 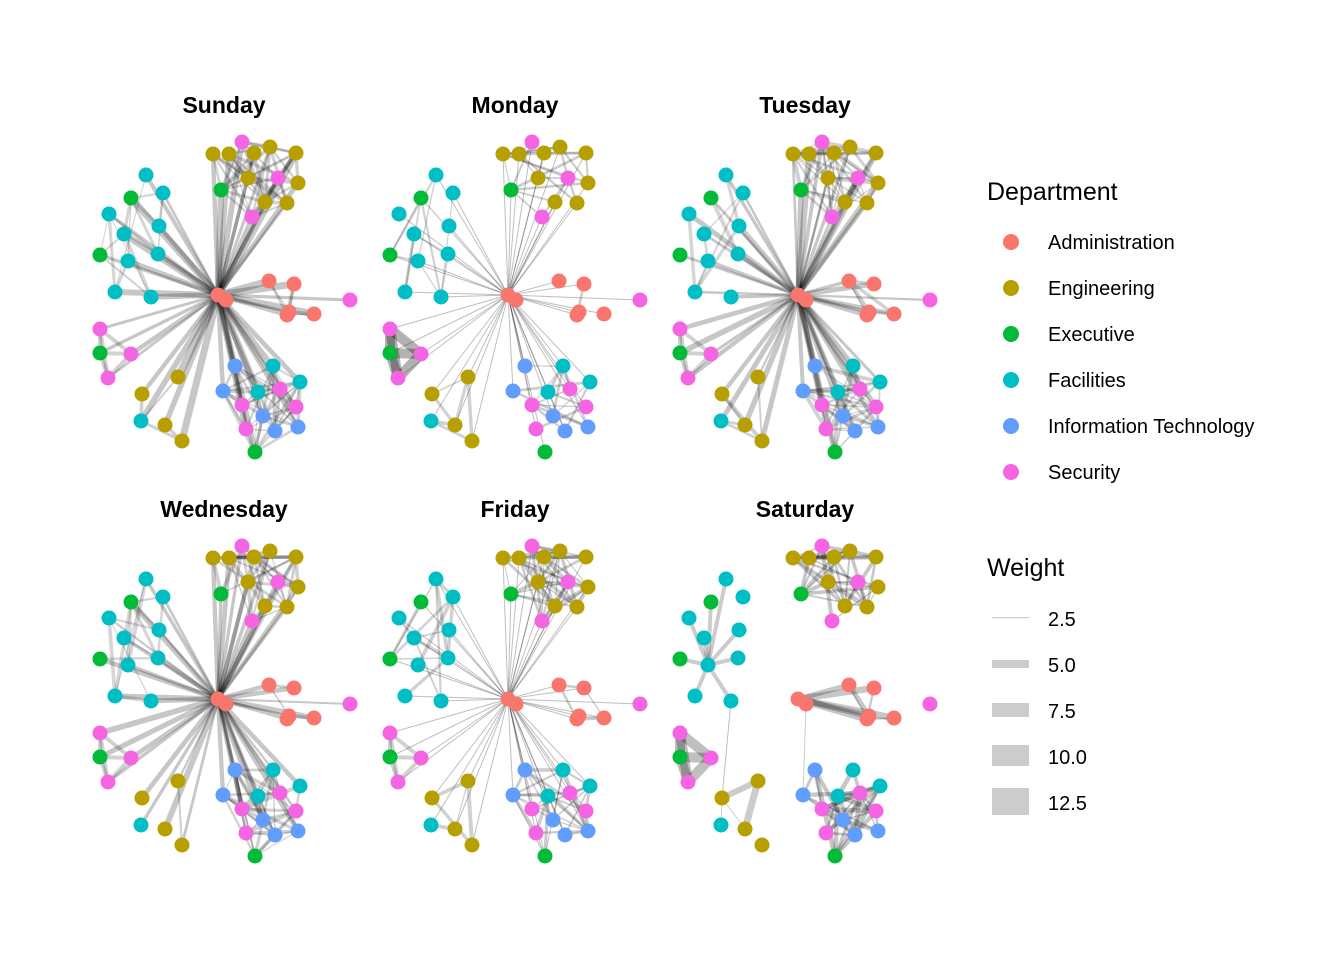 I want to click on weight-legend-title: Weight, so click(x=1025, y=568).